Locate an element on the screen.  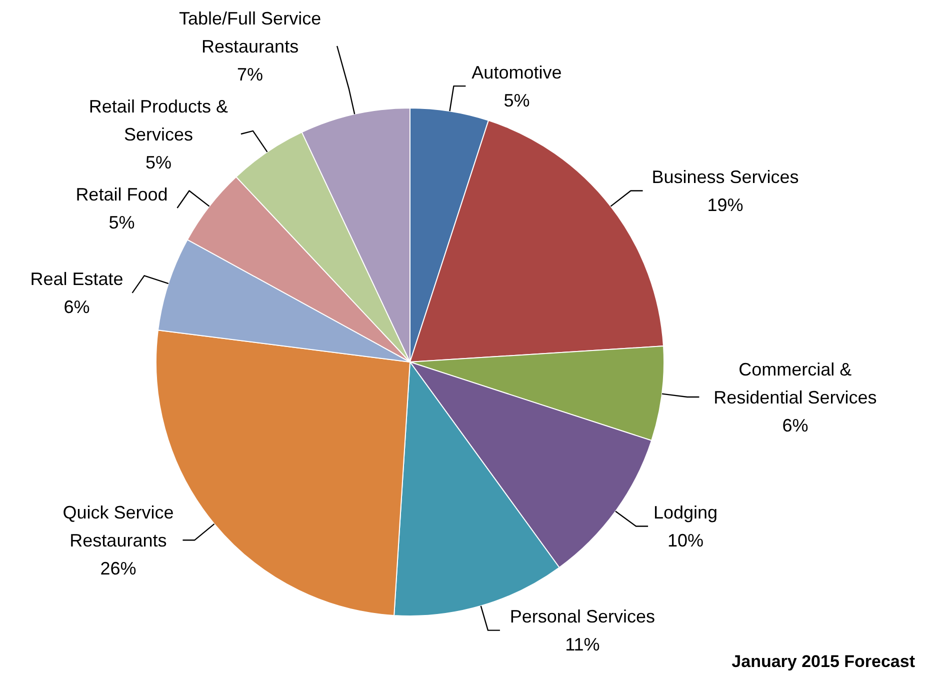
slice-label: Retail Products & Services is located at coordinates (158, 120).